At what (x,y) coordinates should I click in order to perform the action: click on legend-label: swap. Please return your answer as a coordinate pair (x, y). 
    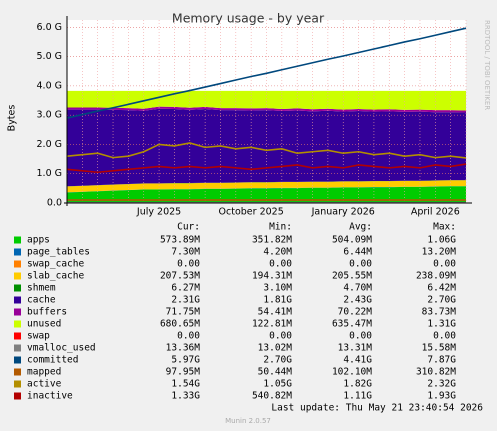
    Looking at the image, I should click on (38, 336).